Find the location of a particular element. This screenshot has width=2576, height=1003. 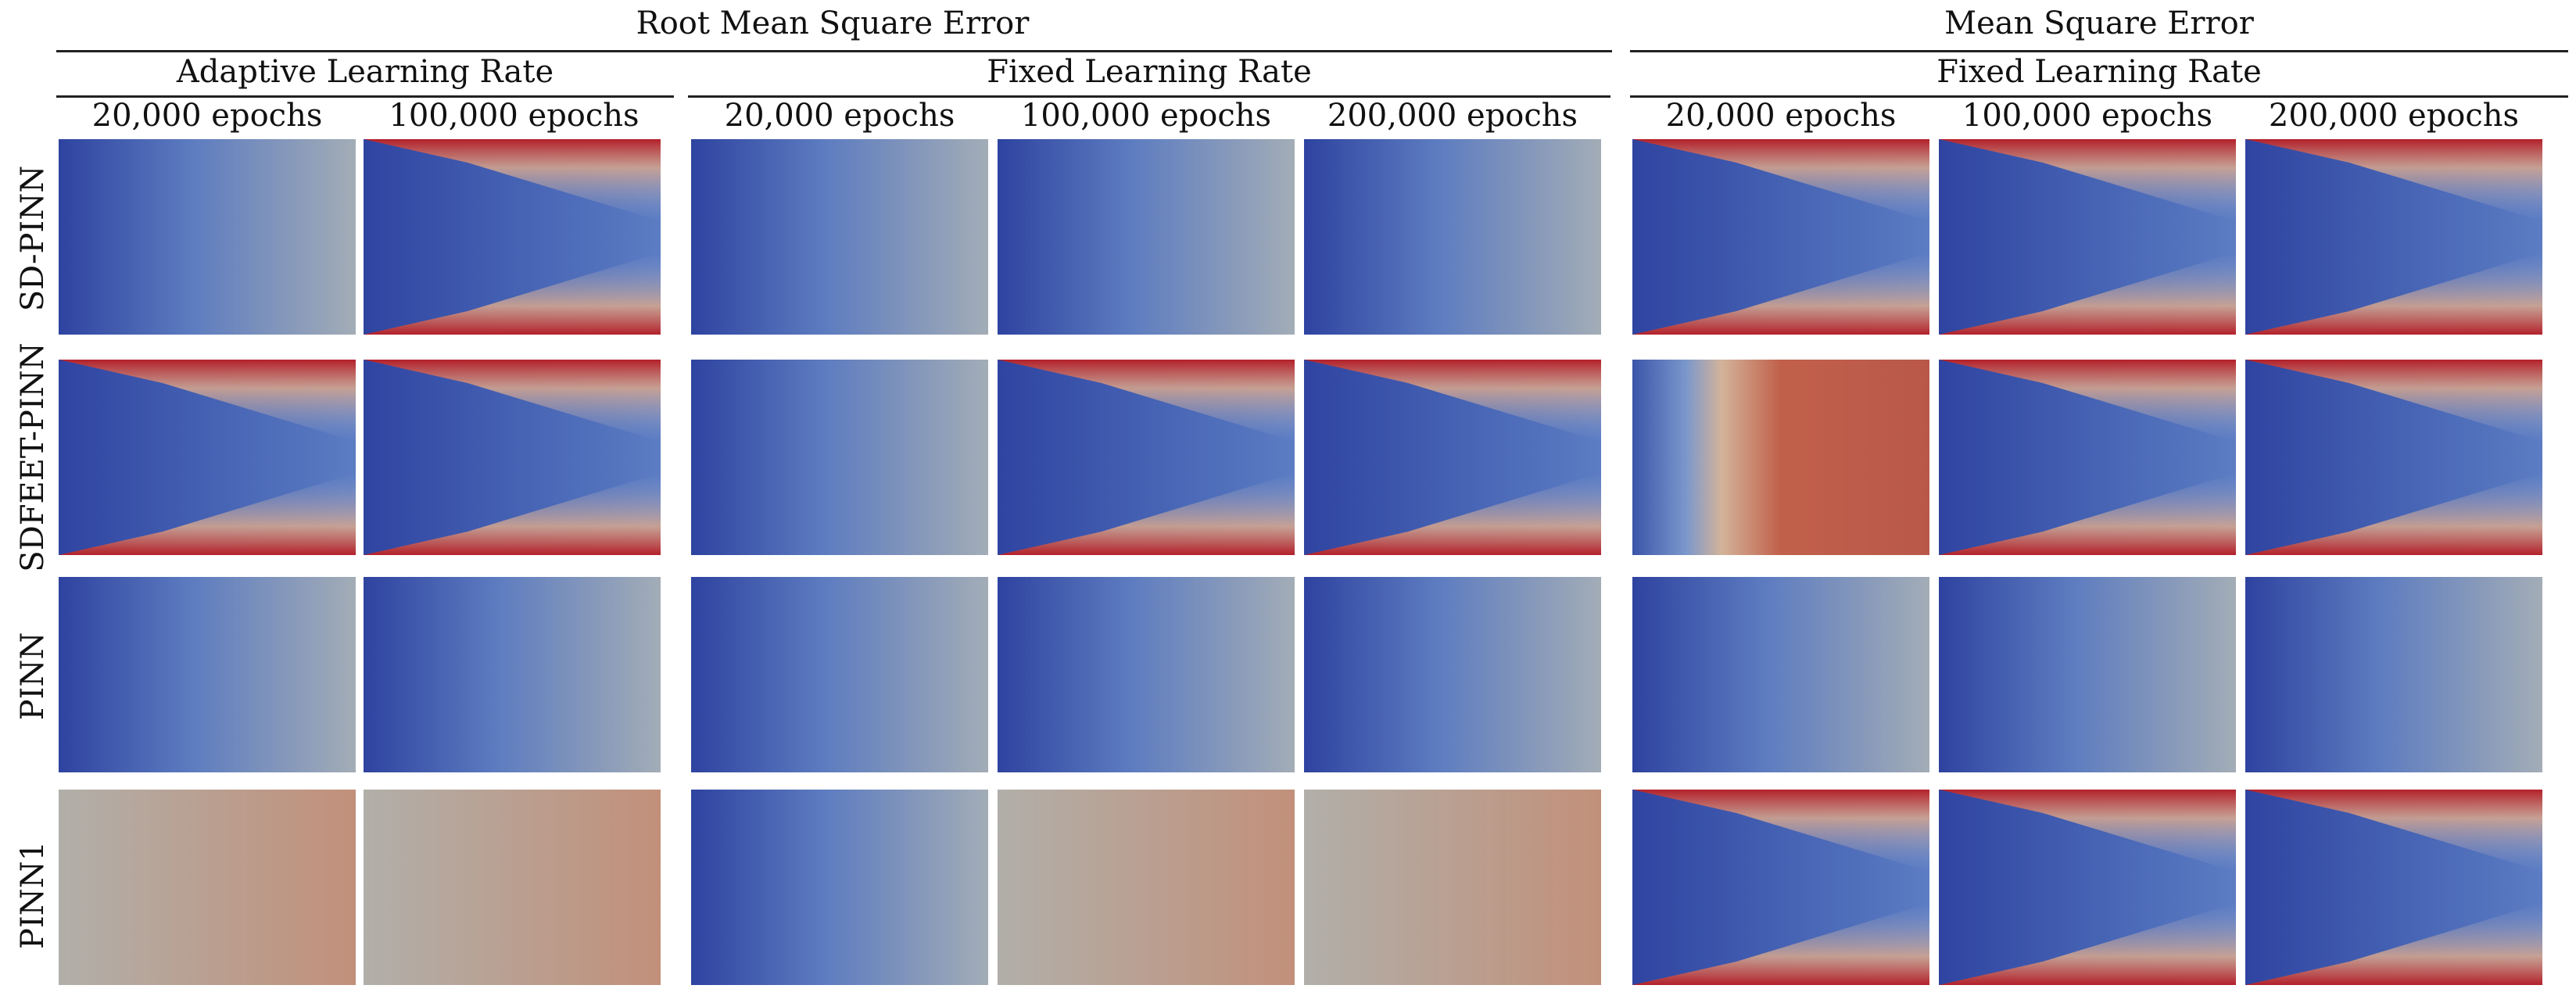

header-fixed-lr-mse: Fixed Learning Rate is located at coordinates (2099, 72).